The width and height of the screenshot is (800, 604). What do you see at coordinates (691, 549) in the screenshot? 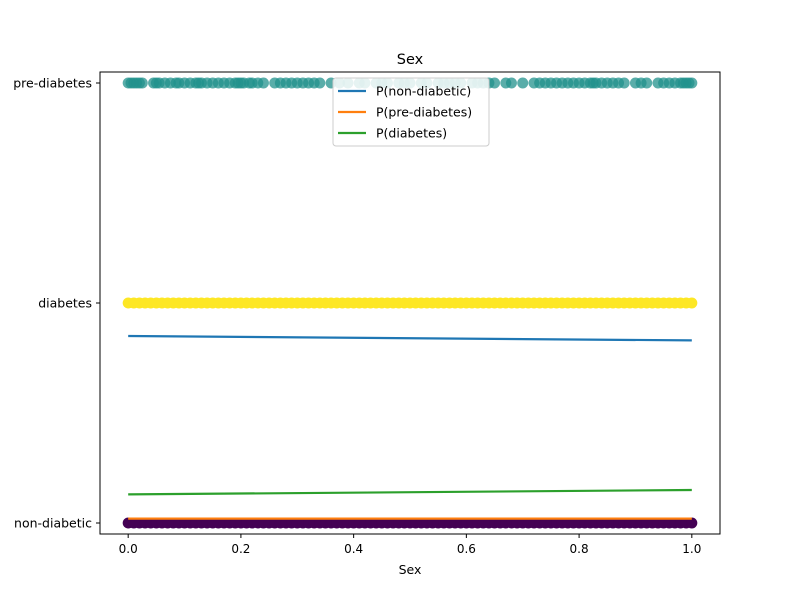
I see `x-tick-label: 1.0` at bounding box center [691, 549].